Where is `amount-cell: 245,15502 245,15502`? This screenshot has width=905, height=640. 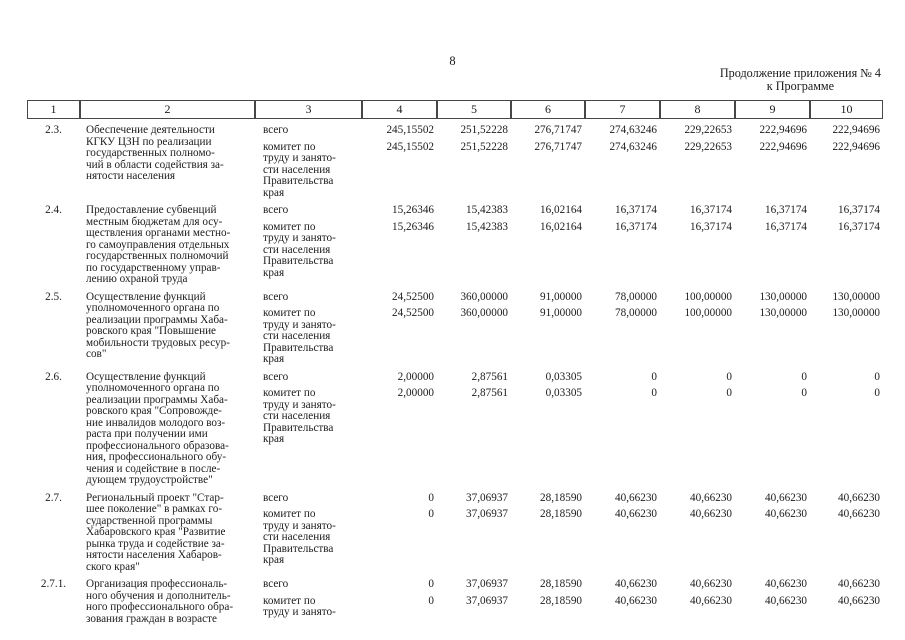
amount-cell: 245,15502 245,15502 is located at coordinates (399, 161).